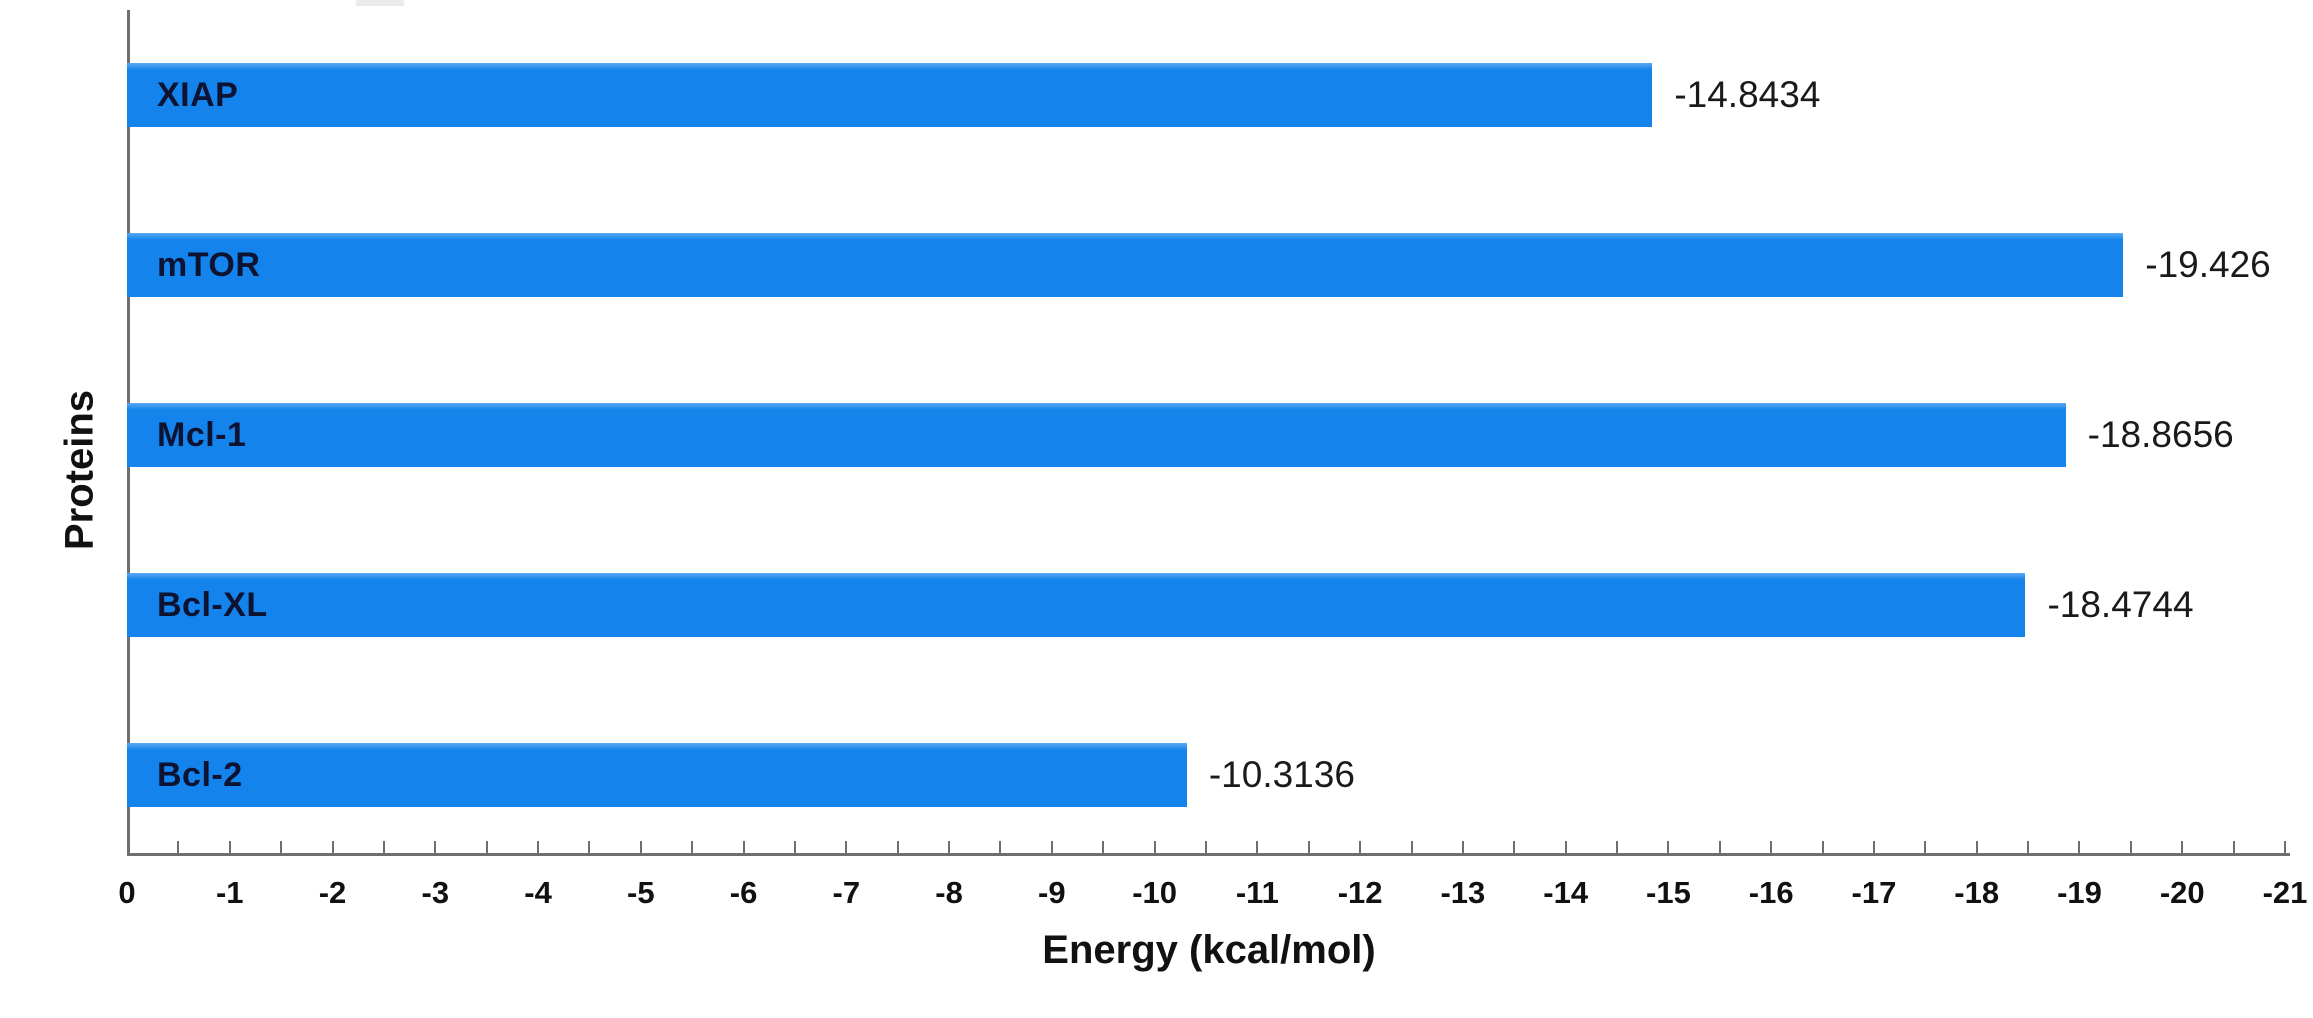 The image size is (2313, 1018). Describe the element at coordinates (202, 434) in the screenshot. I see `bar-category-label: Mcl-1` at that location.